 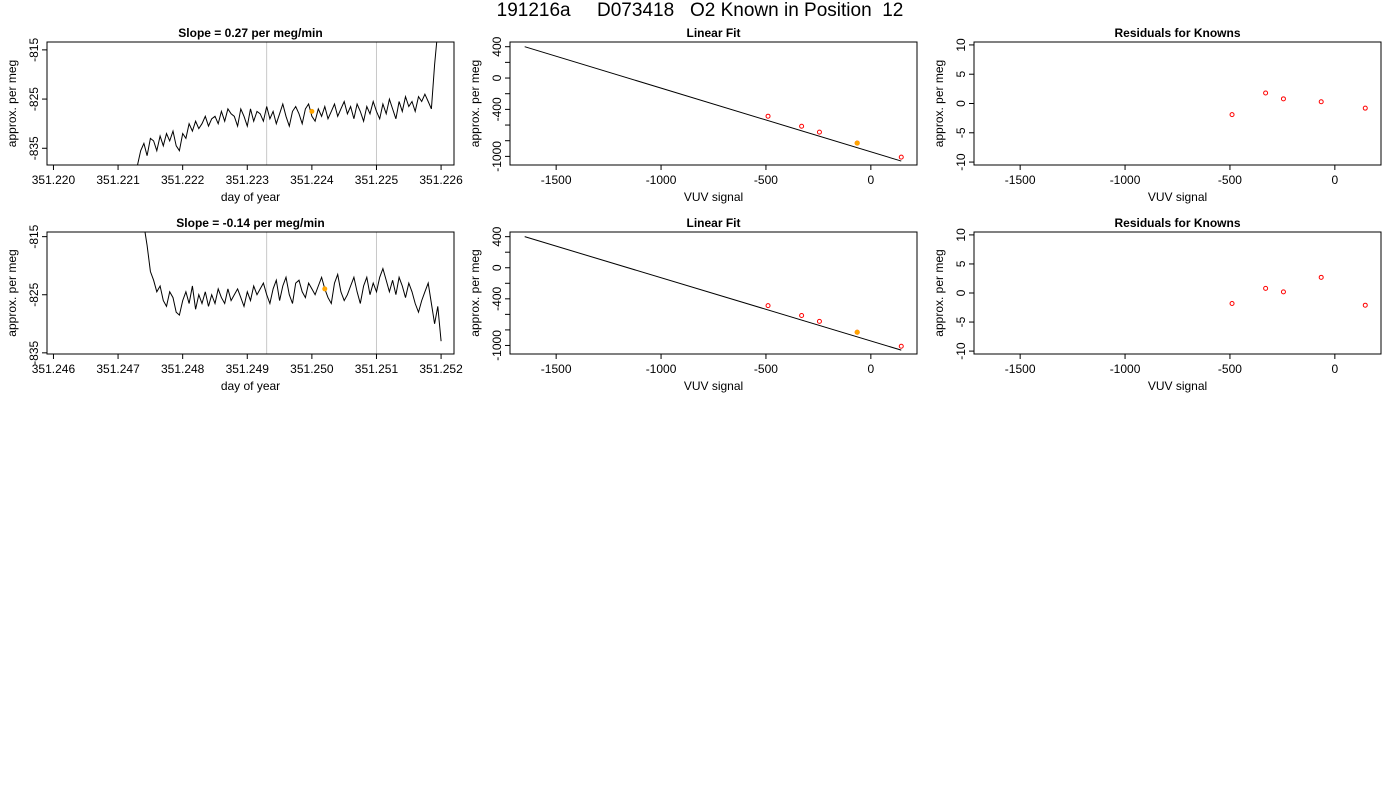 I want to click on x-tick-label: 351.225, so click(x=377, y=180).